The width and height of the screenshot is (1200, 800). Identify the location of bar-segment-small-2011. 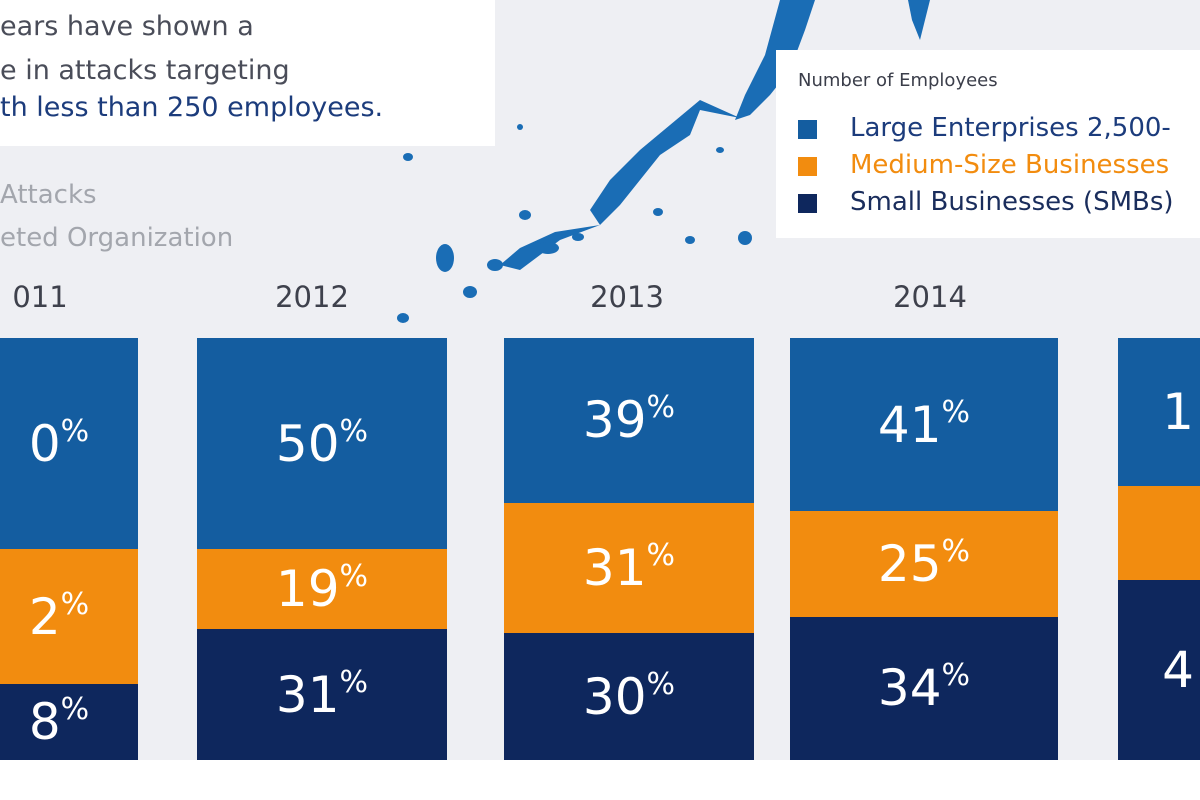
(69, 722).